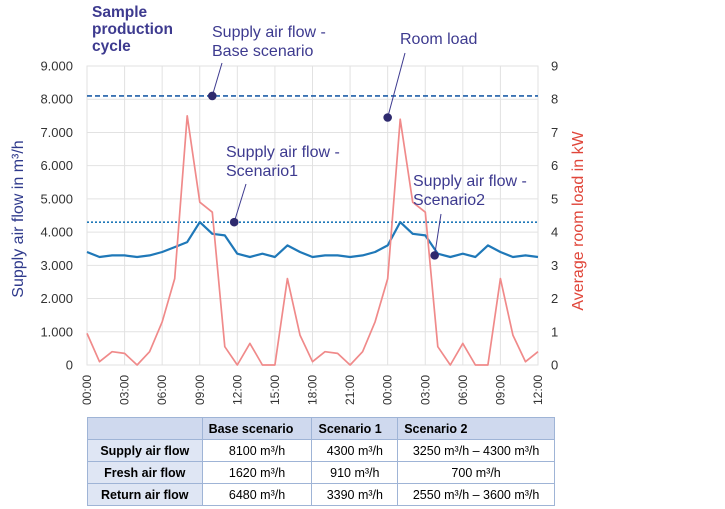 This screenshot has width=725, height=509. I want to click on table-cell: 3390 m³/h, so click(355, 494).